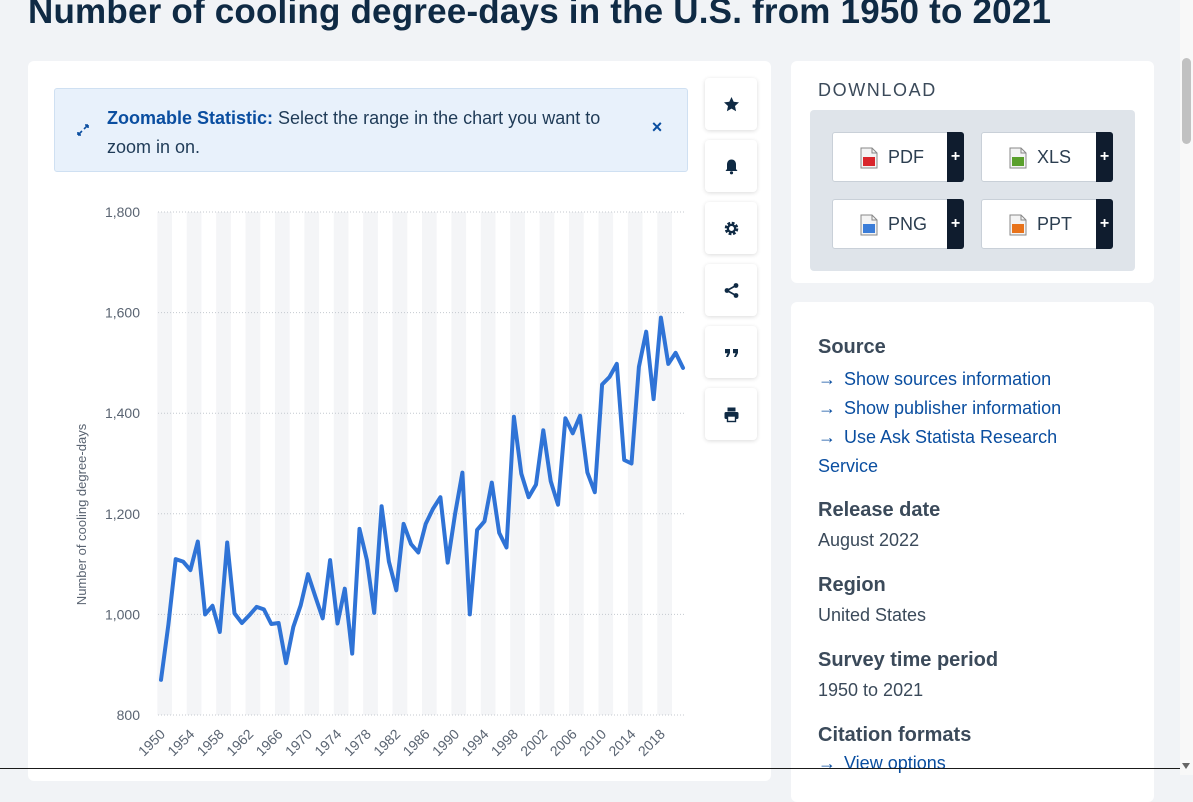 This screenshot has height=802, width=1193. What do you see at coordinates (963, 408) in the screenshot?
I see `show-publisher-link: → Show publisher information` at bounding box center [963, 408].